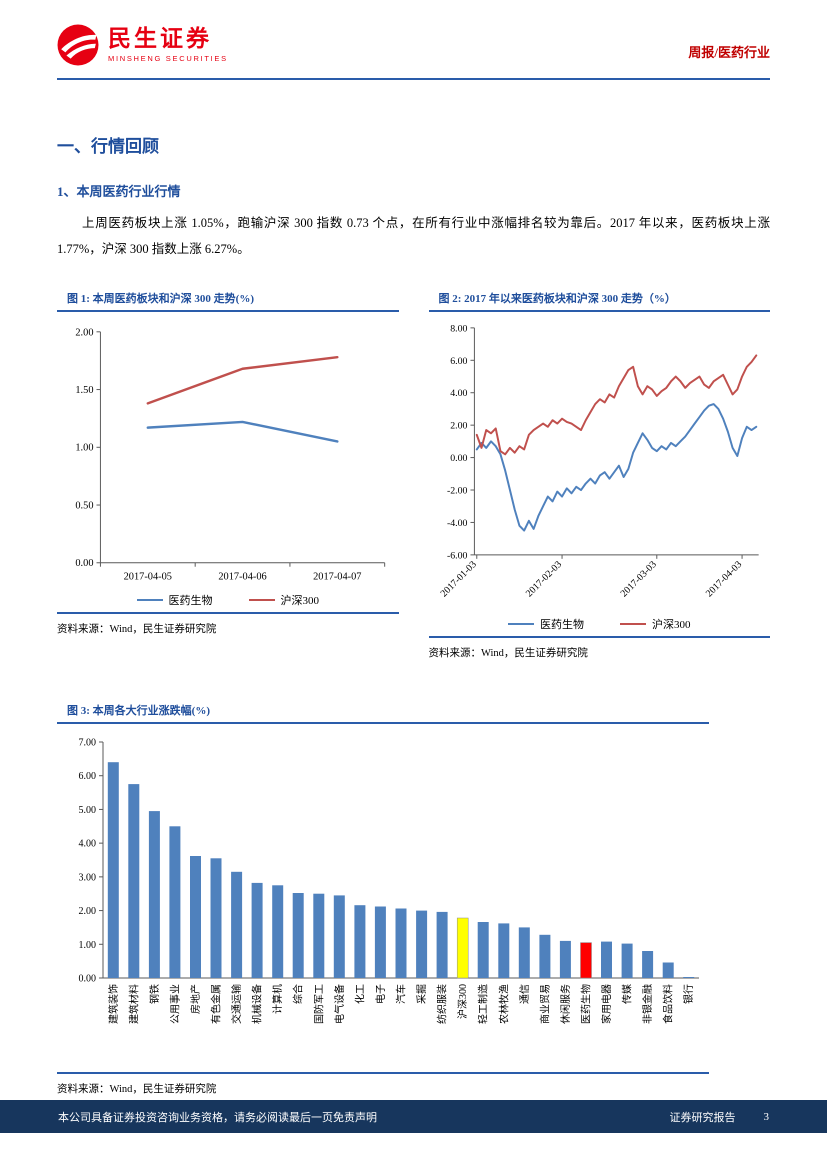  Describe the element at coordinates (78, 45) in the screenshot. I see `minsheng-logo-icon` at that location.